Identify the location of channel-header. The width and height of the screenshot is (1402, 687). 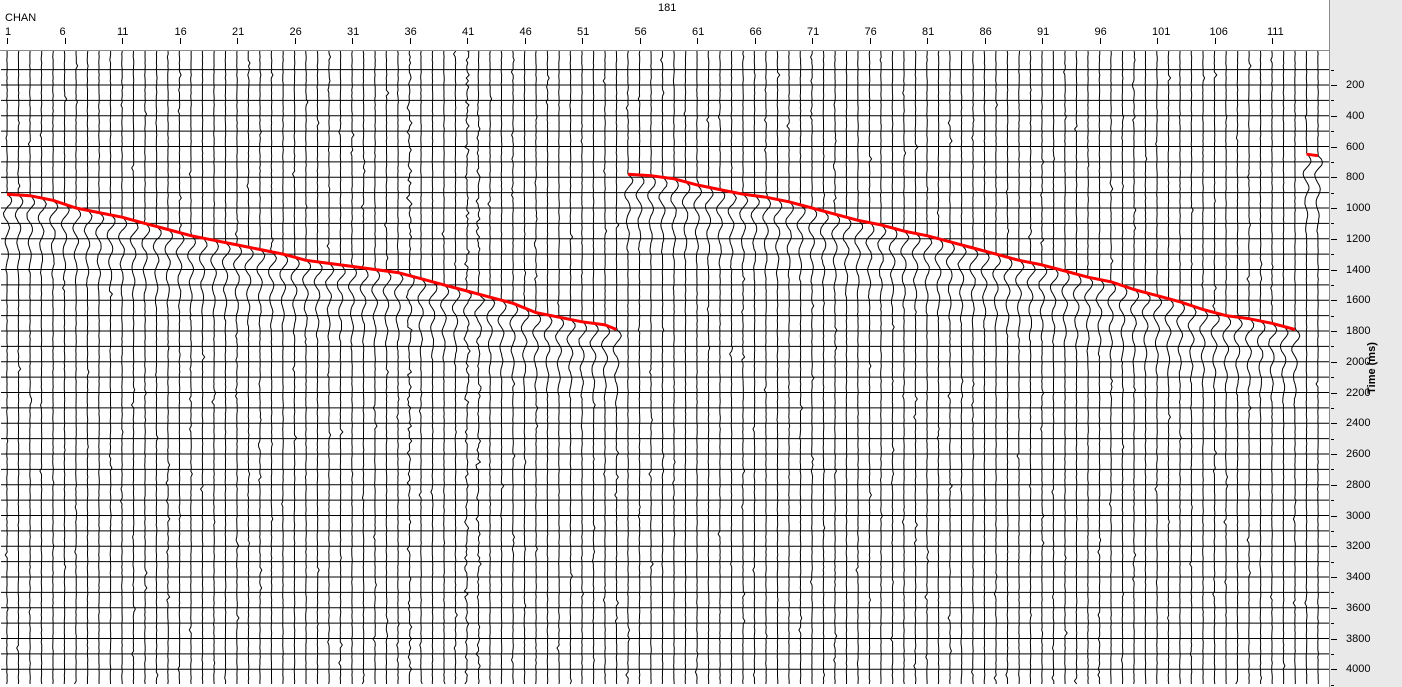
(665, 25).